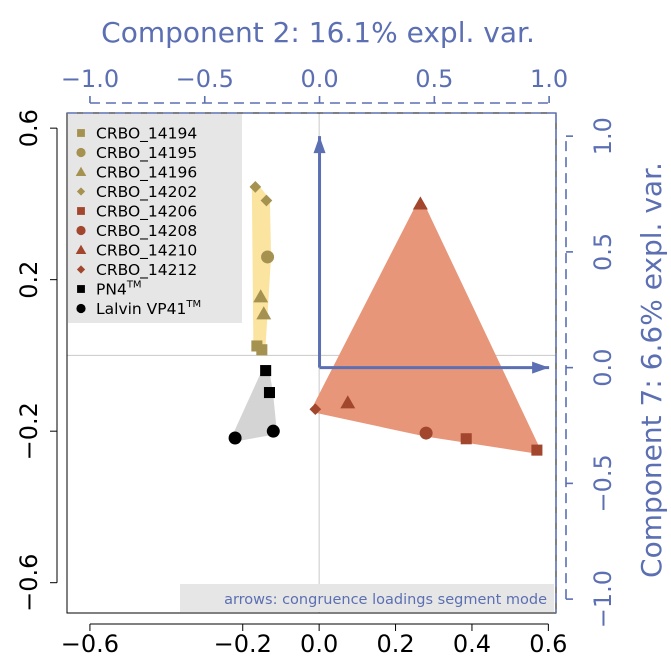 Image resolution: width=671 pixels, height=660 pixels. Describe the element at coordinates (434, 79) in the screenshot. I see `top-tick-label-4: 0.5` at that location.